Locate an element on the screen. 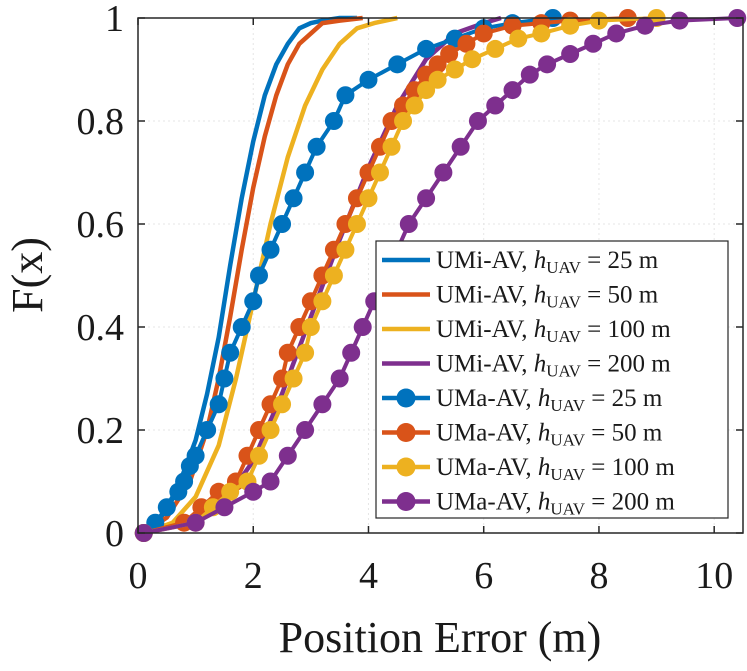 The width and height of the screenshot is (747, 671). legend-label: UMi-AV, hUAV = 25 m is located at coordinates (547, 262).